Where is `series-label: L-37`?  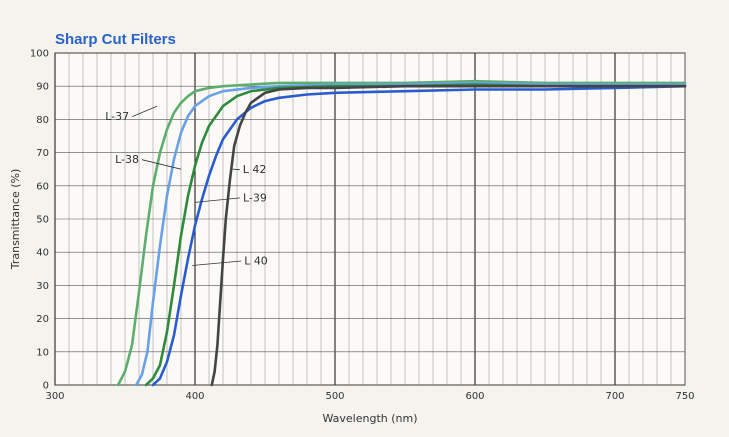
series-label: L-37 is located at coordinates (117, 116).